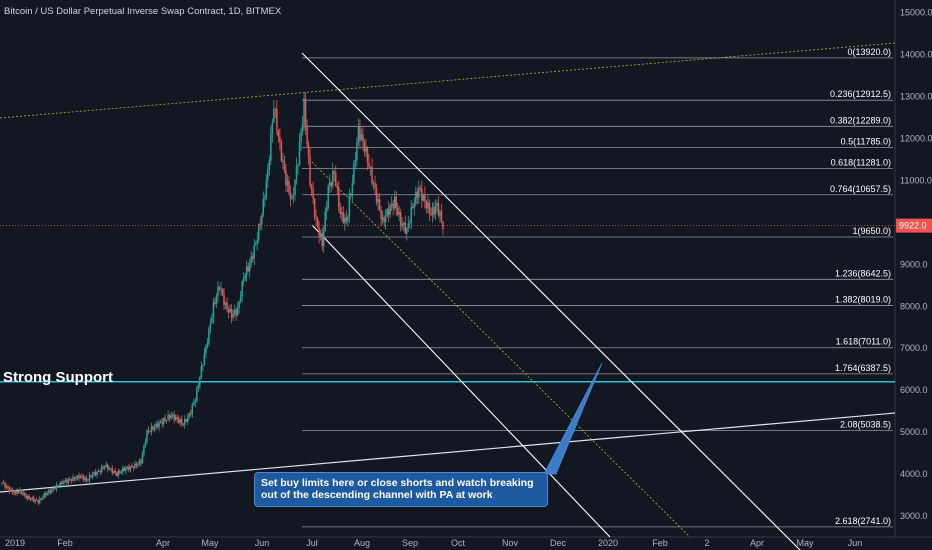  I want to click on fib-level-label: 2.08(5038.5), so click(865, 425).